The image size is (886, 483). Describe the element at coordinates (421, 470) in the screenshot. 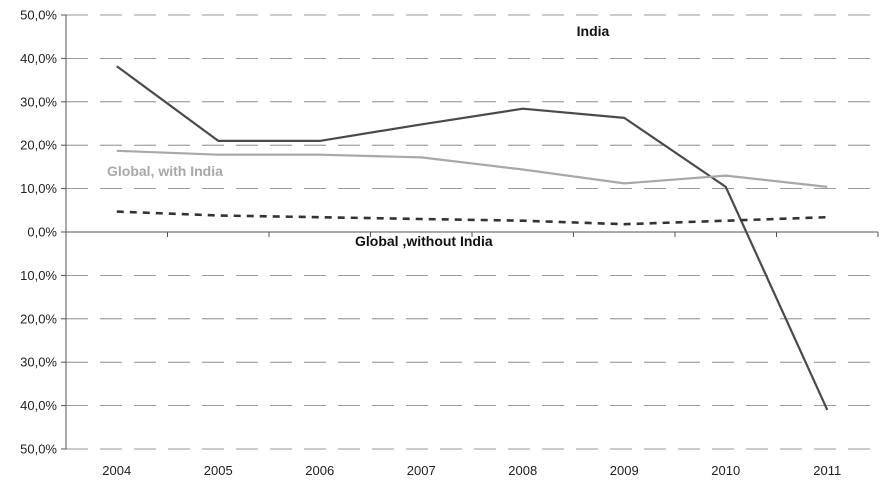

I see `x-tick-label: 2007` at that location.